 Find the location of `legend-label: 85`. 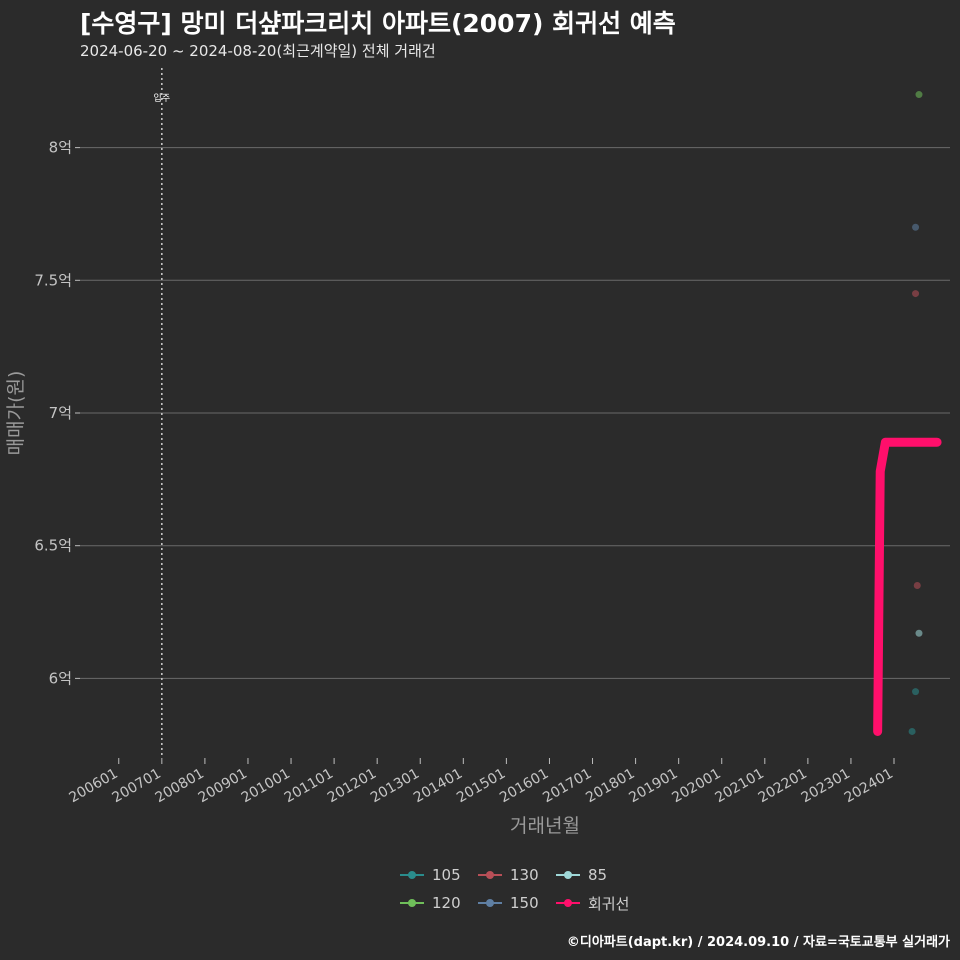

legend-label: 85 is located at coordinates (598, 875).